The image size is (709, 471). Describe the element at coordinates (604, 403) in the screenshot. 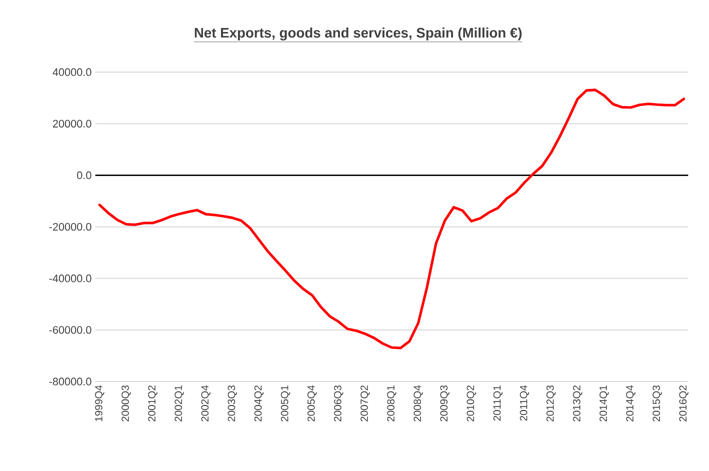

I see `x-tick-label: 2014Q1` at that location.